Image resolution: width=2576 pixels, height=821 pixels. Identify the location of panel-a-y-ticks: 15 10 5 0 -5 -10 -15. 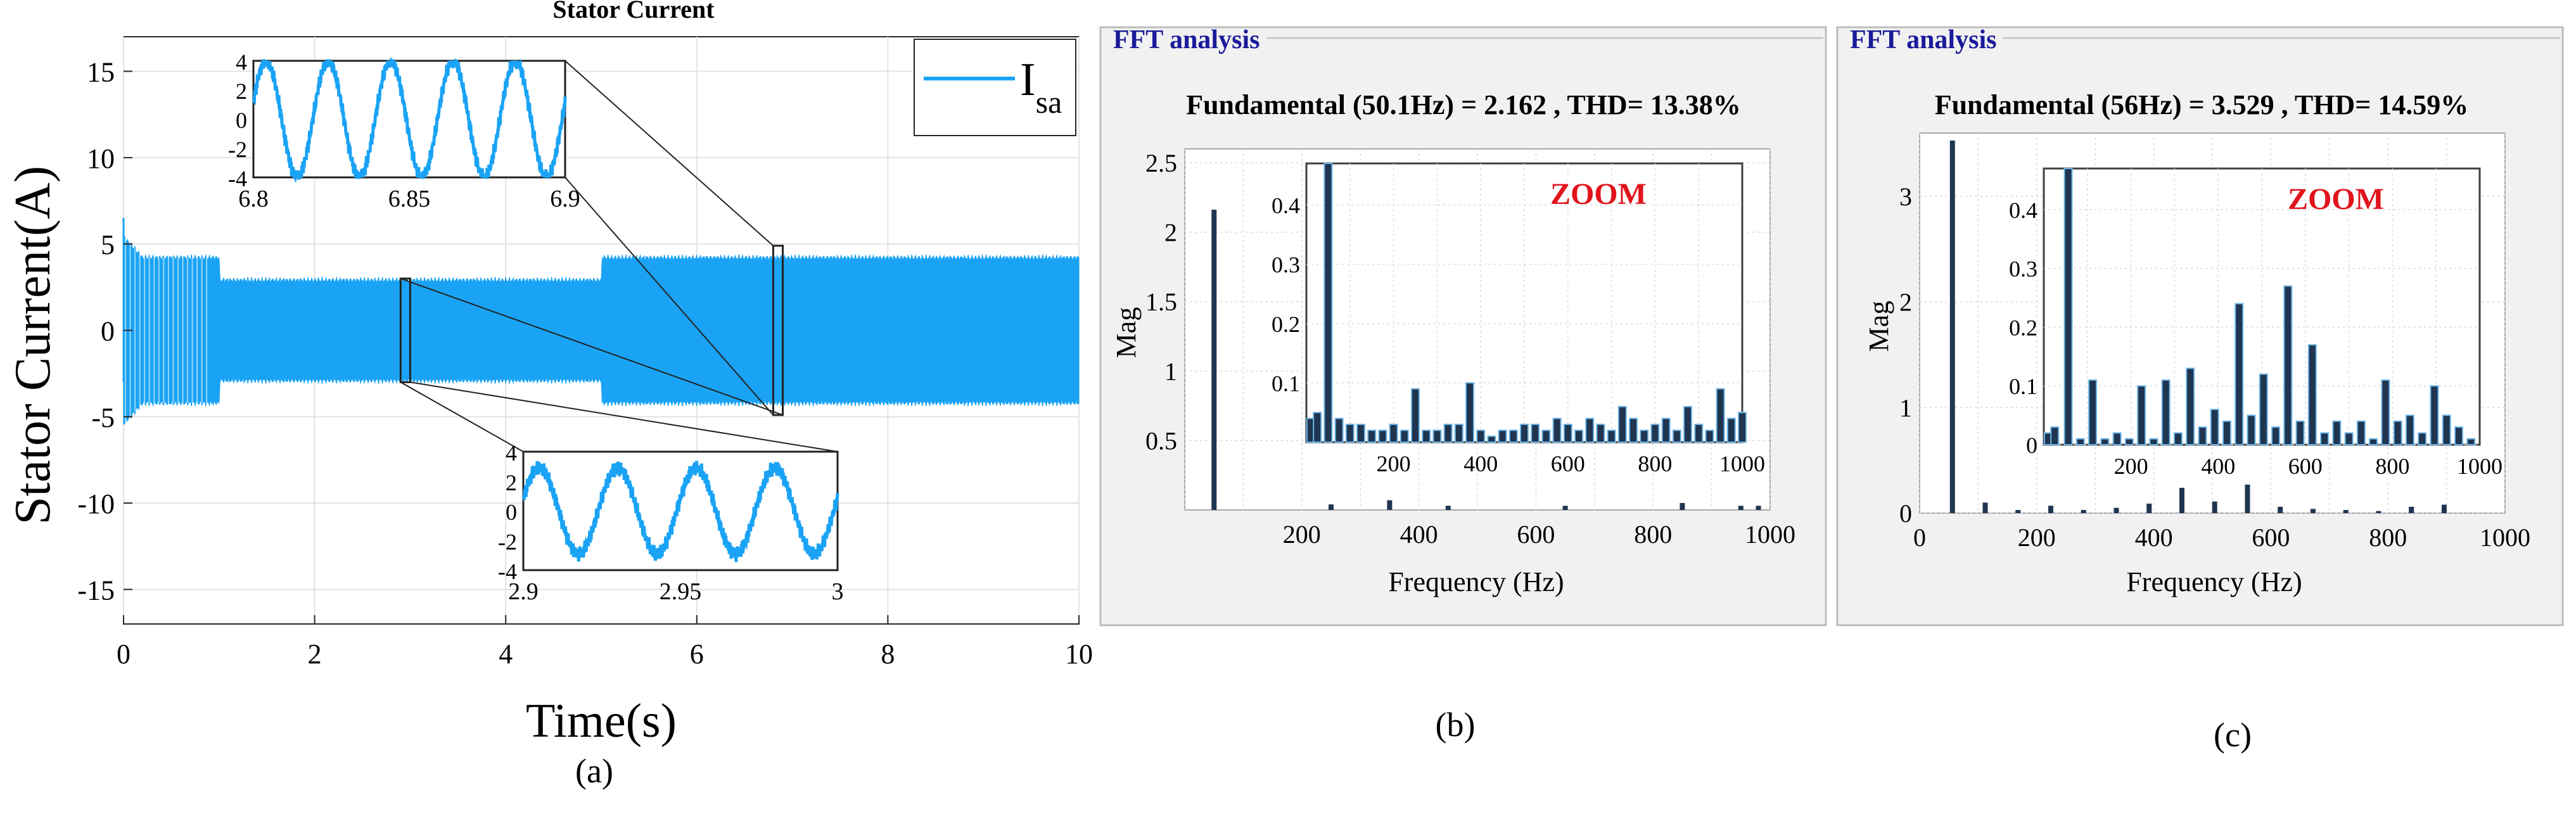
(105, 331).